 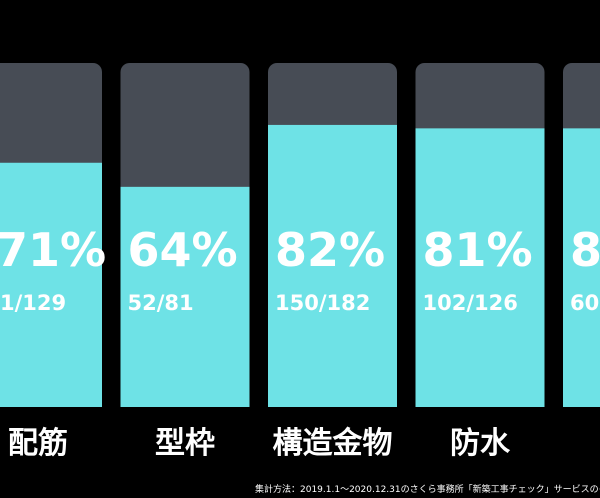 I want to click on x-tick-label: 配筋, so click(x=38, y=443).